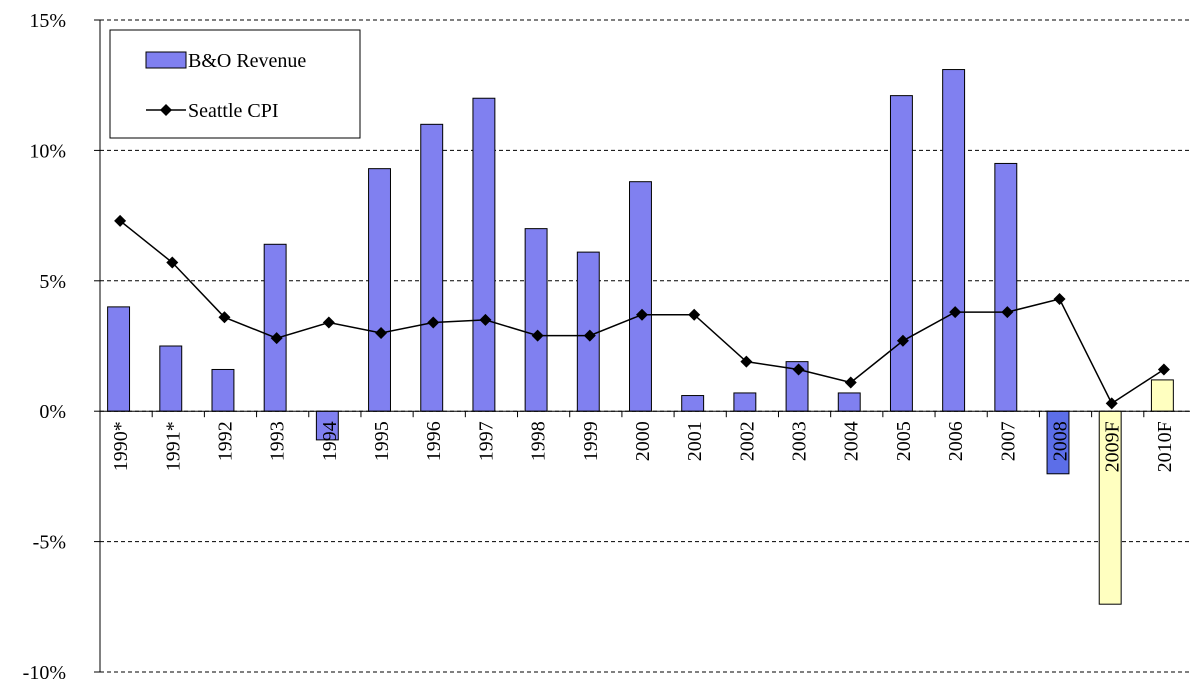  I want to click on x-tick-label: 2002, so click(747, 441).